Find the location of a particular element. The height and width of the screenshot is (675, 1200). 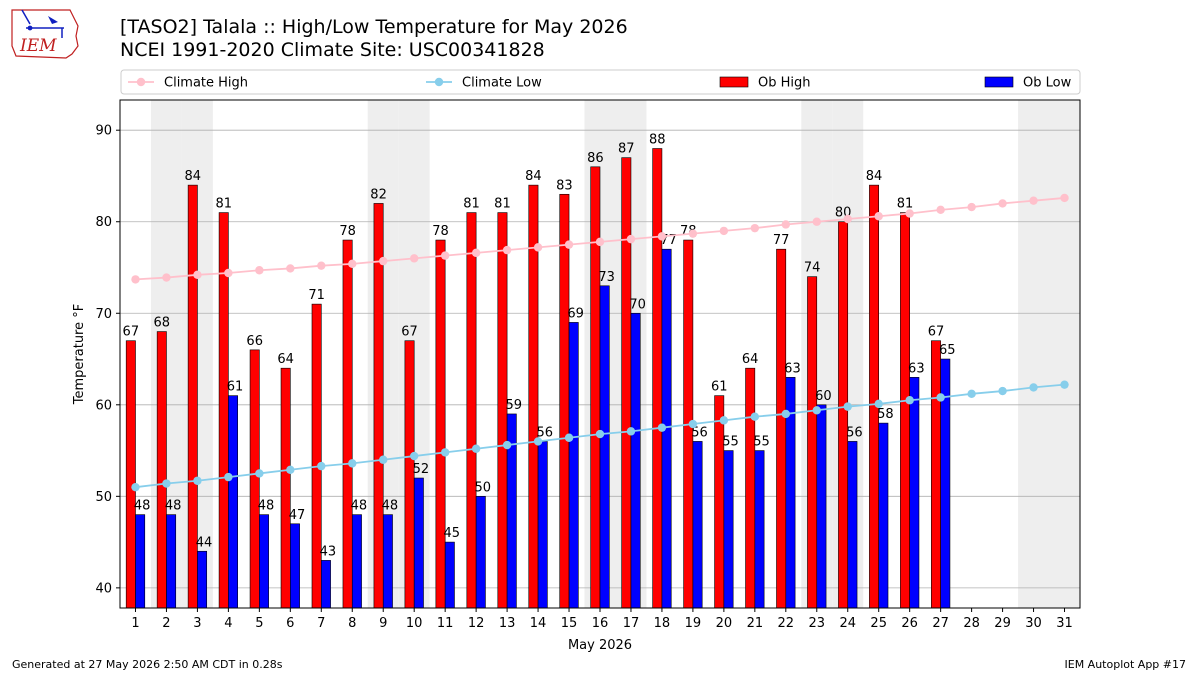

ob-high-label-day-6: 64 is located at coordinates (285, 359).